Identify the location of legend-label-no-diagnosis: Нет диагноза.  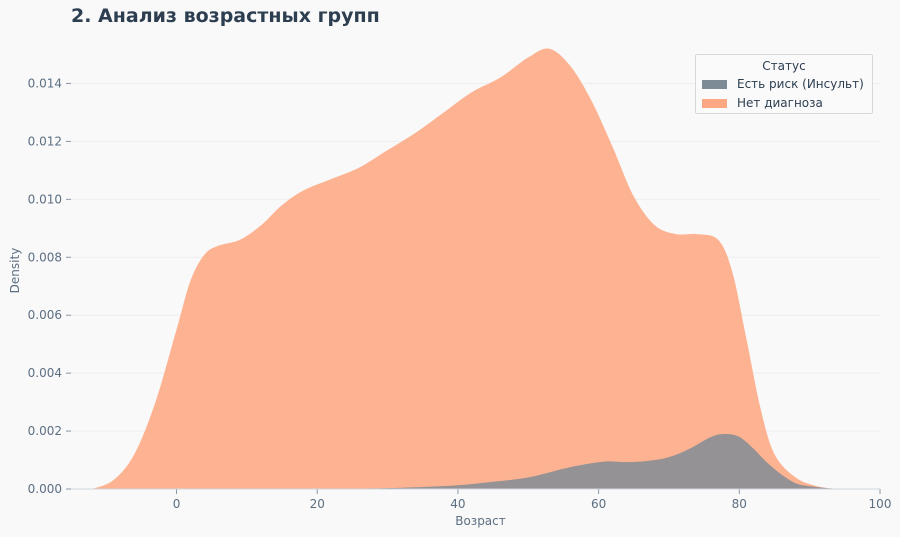
(780, 103).